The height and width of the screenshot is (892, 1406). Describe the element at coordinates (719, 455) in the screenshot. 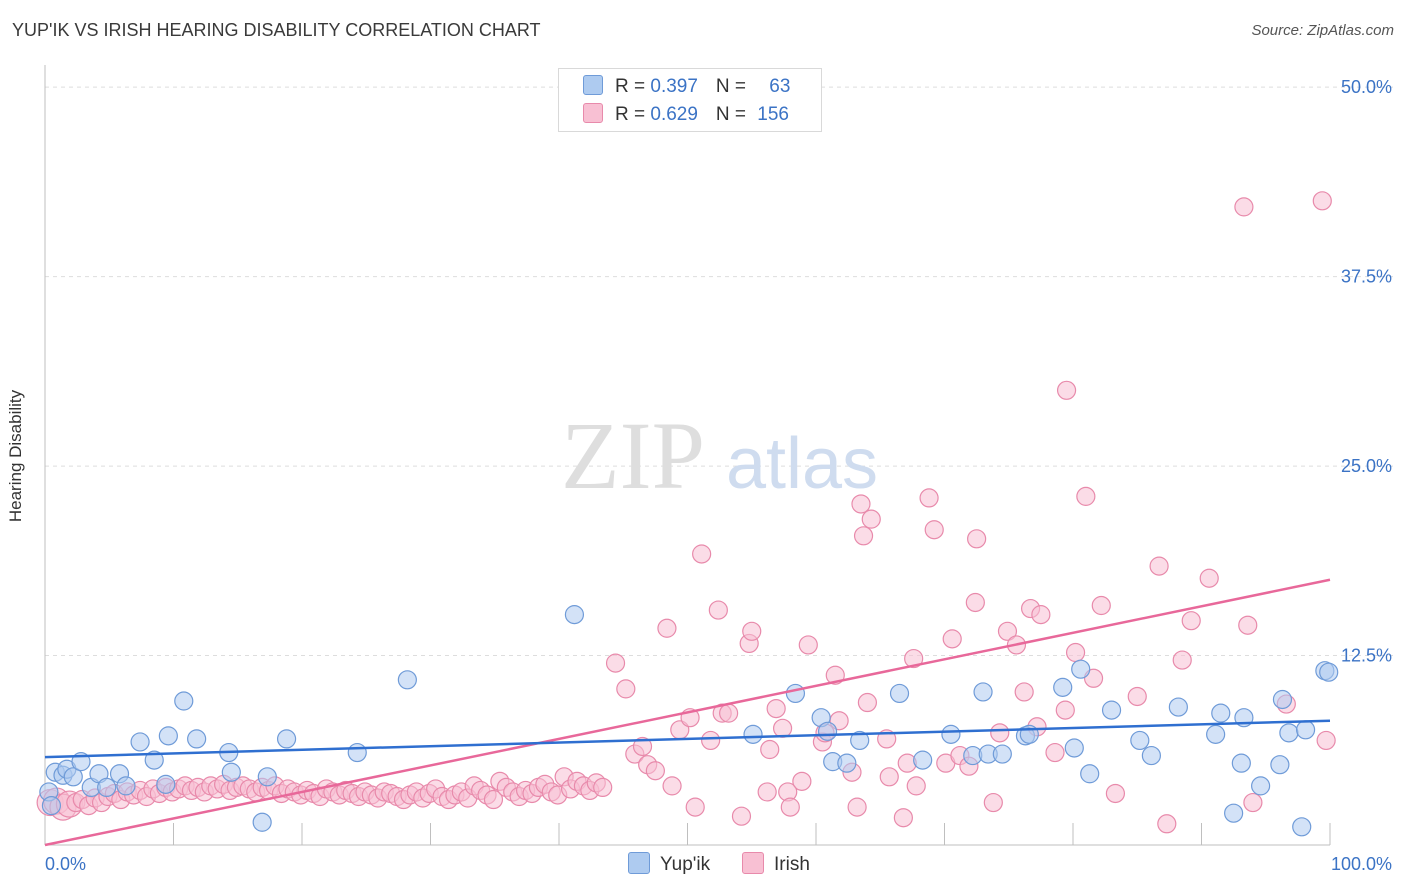

I see `watermark: ZIP atlas` at that location.